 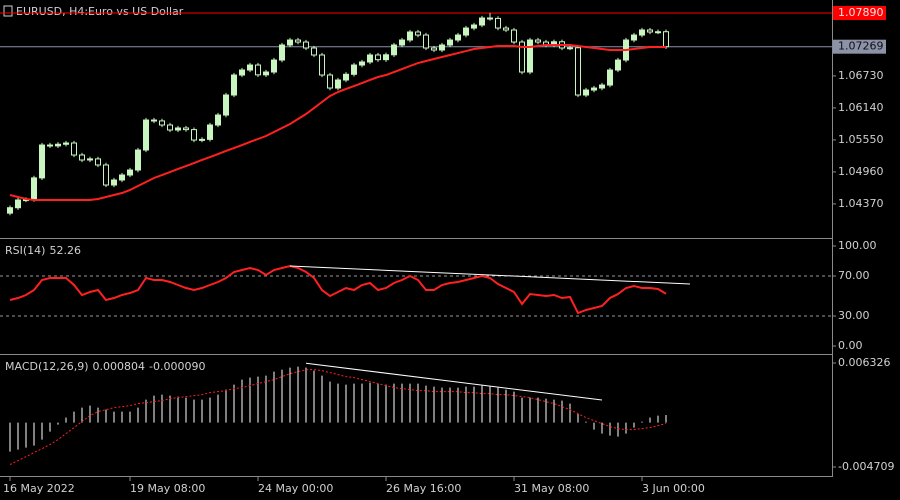 I want to click on x-tick-label: 26 May 16:00, so click(x=423, y=488).